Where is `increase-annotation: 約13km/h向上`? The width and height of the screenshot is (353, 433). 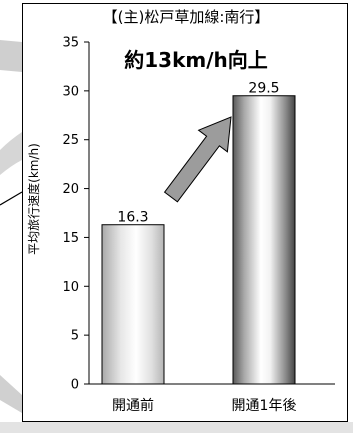 increase-annotation: 約13km/h向上 is located at coordinates (196, 60).